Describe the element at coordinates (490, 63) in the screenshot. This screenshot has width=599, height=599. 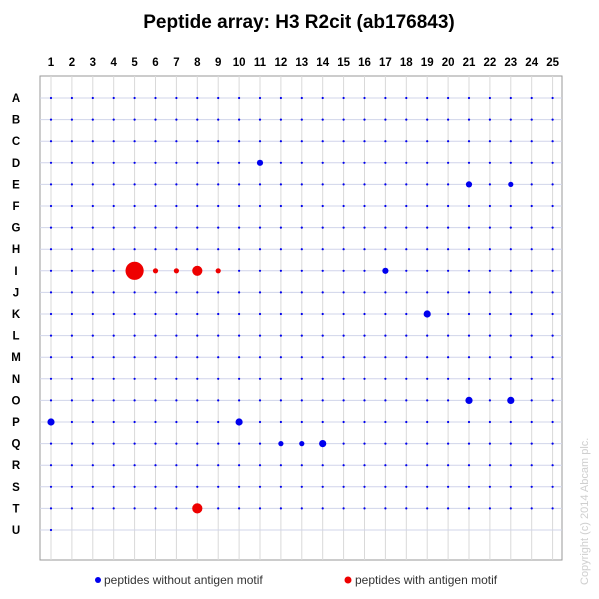
I see `column-tick-label: 22` at that location.